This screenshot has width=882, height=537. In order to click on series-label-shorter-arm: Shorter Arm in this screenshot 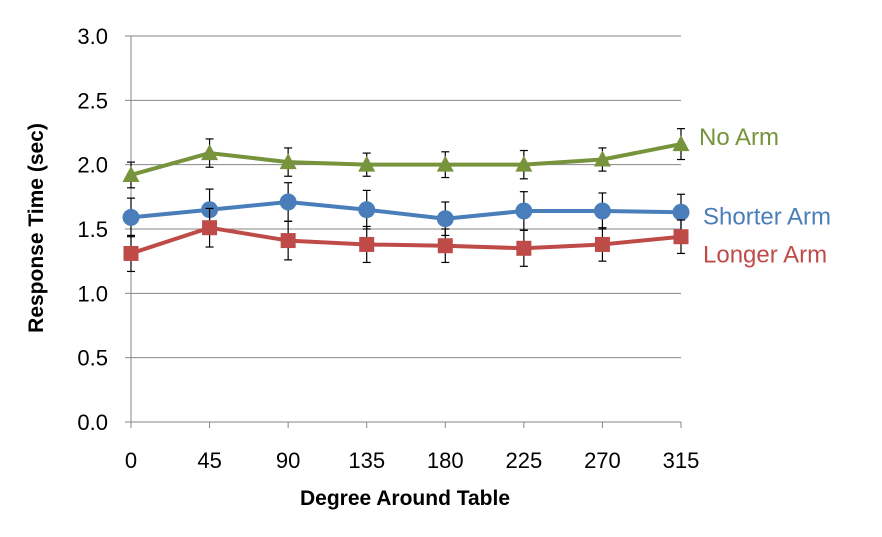, I will do `click(767, 216)`.